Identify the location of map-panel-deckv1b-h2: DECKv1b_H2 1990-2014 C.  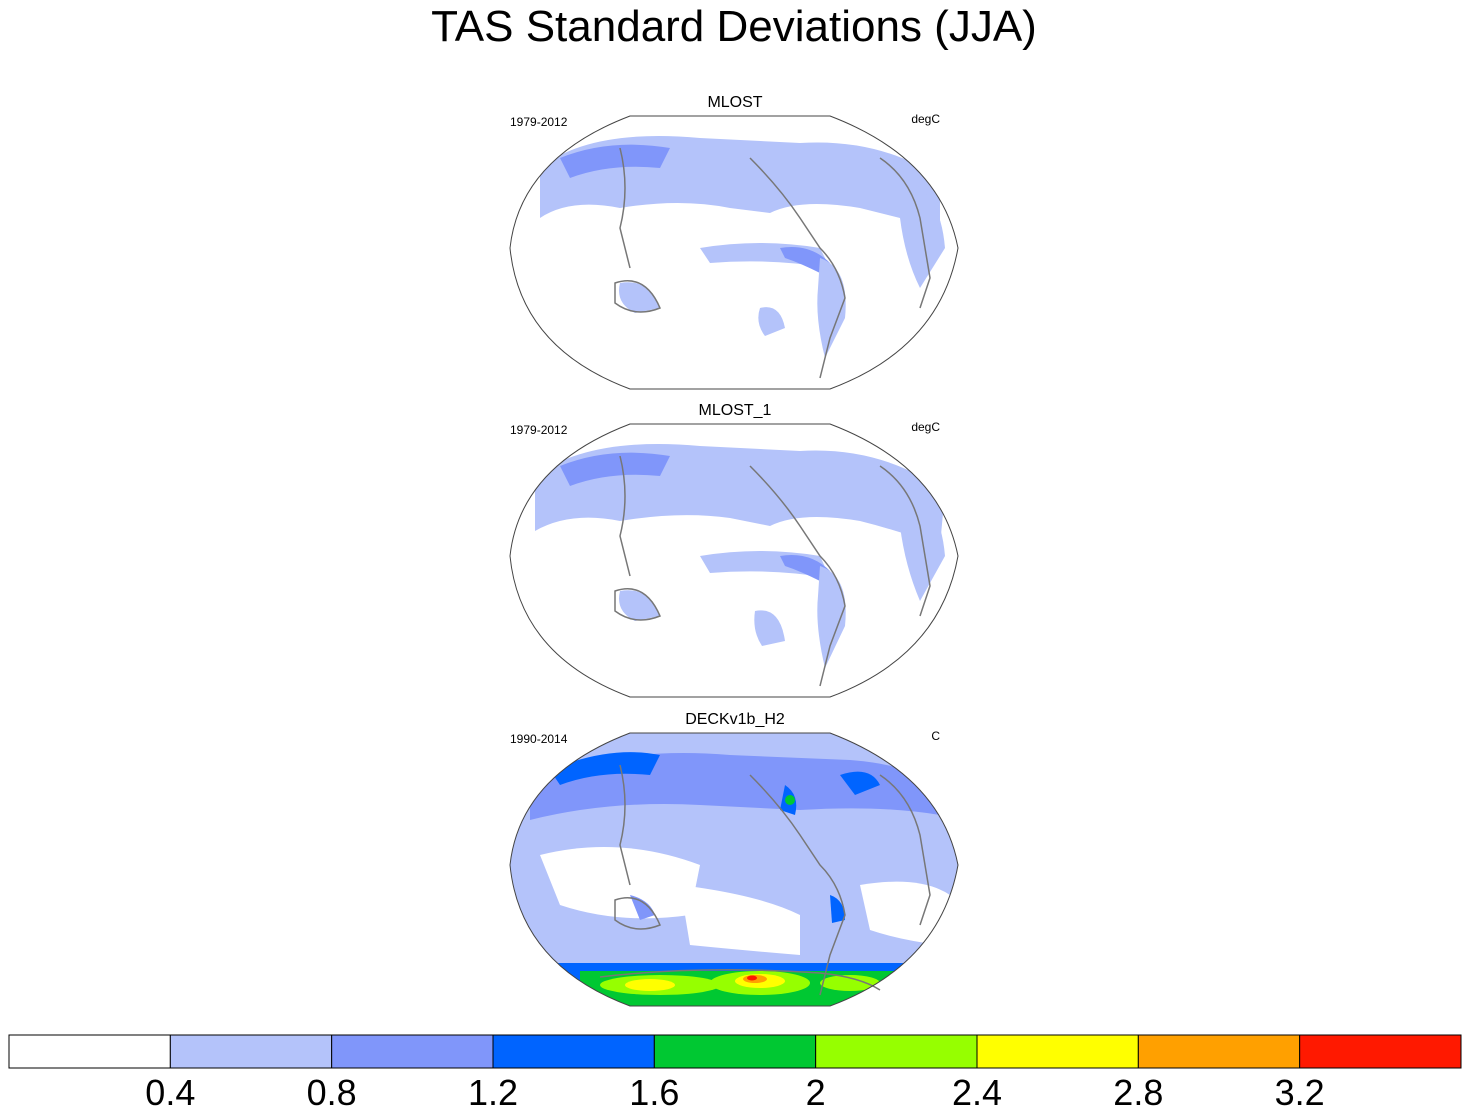
(735, 863).